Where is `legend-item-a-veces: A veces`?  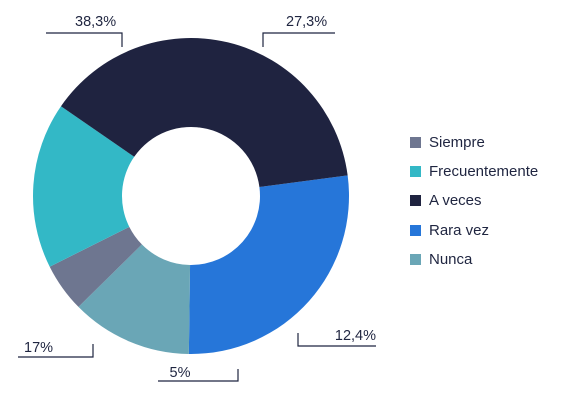 legend-item-a-veces: A veces is located at coordinates (474, 200).